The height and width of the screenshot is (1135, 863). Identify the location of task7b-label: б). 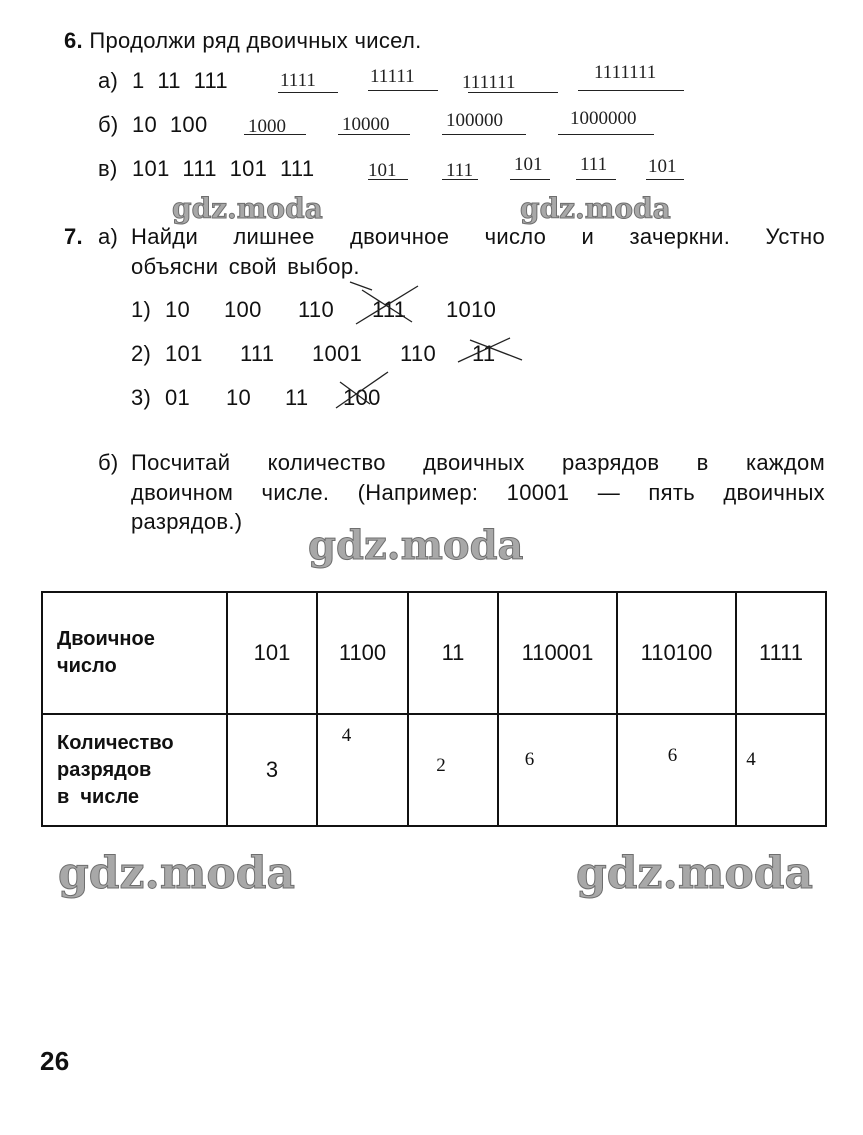
(108, 462).